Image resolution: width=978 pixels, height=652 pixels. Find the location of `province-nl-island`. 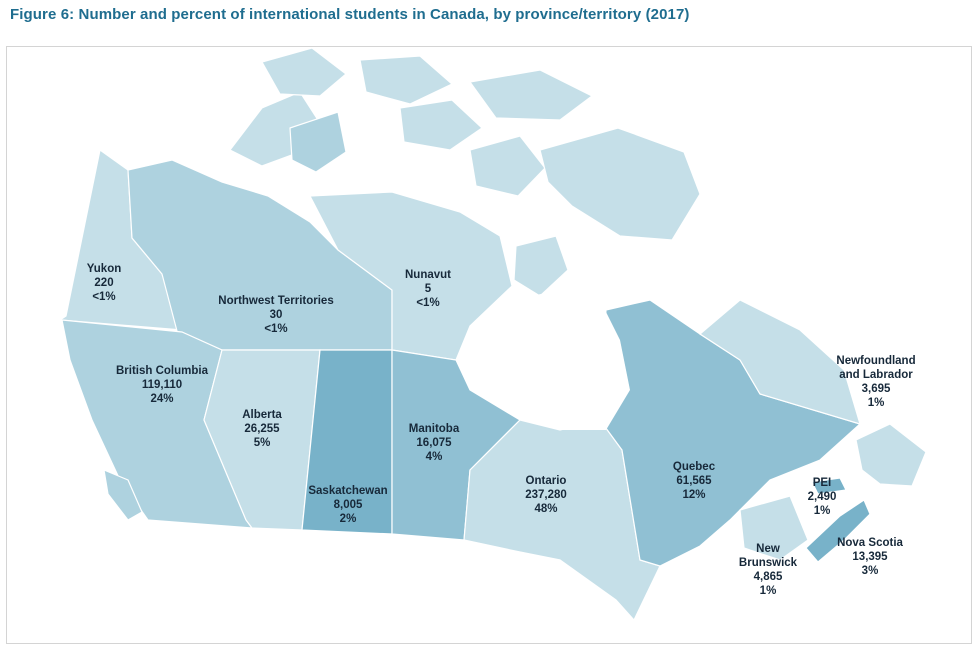

province-nl-island is located at coordinates (891, 455).